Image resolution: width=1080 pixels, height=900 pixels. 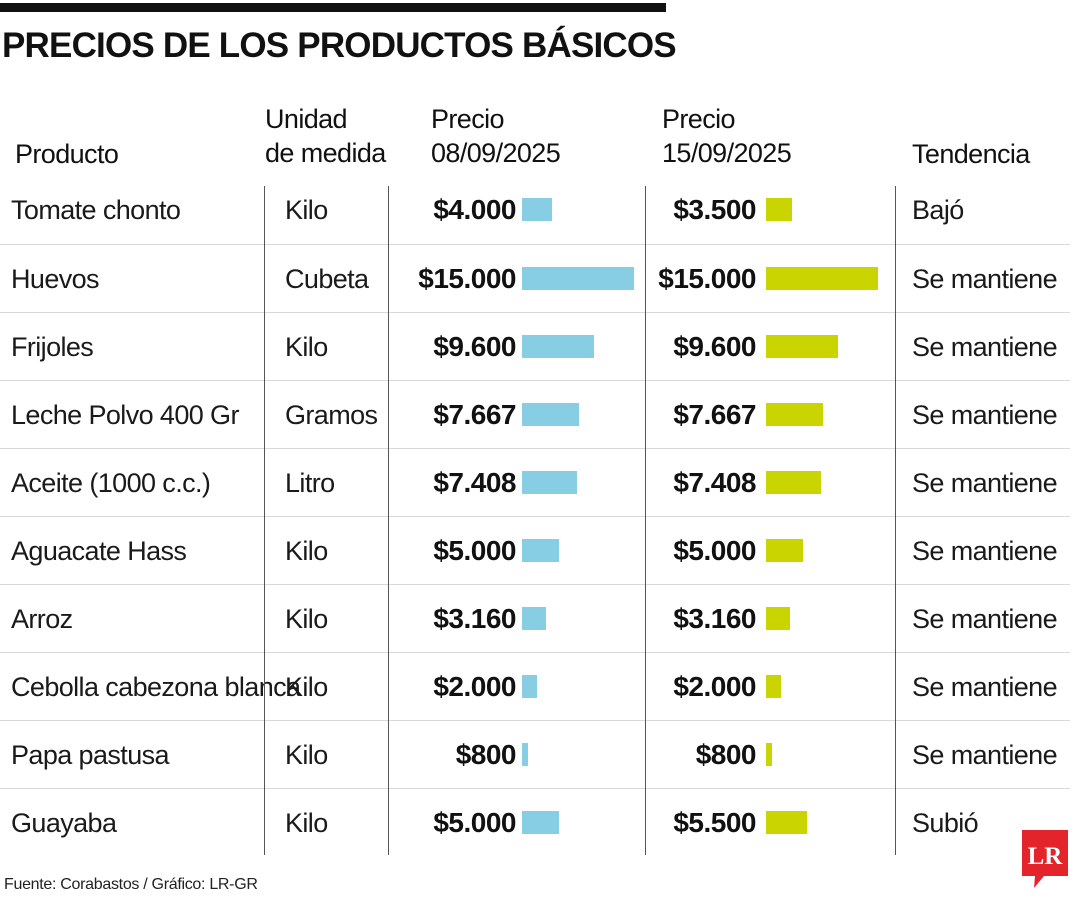 I want to click on column-header-product-label: Producto, so click(x=67, y=154).